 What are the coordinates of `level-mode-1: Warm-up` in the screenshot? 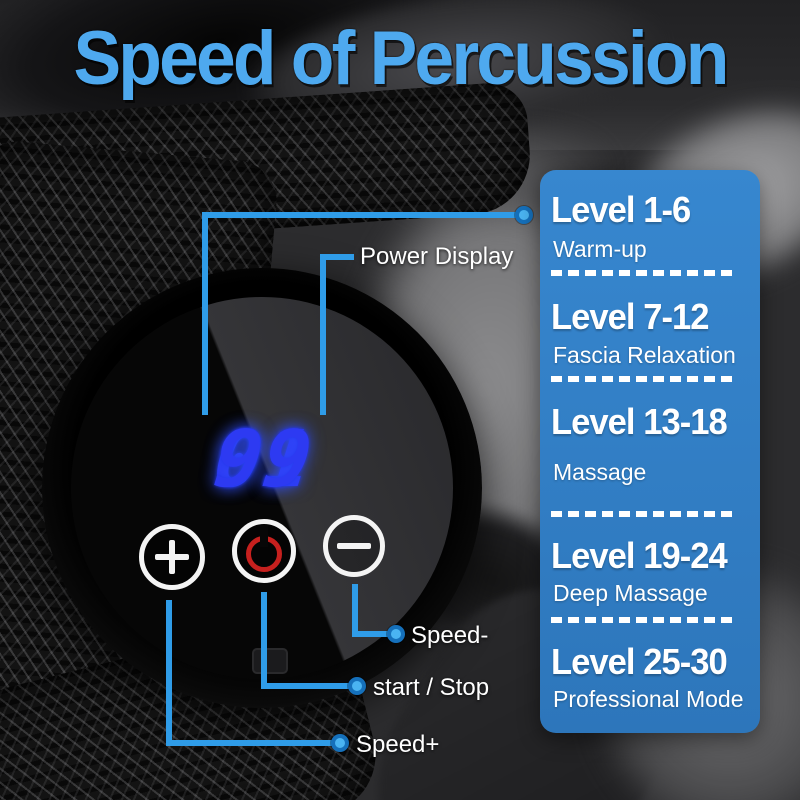 It's located at (600, 249).